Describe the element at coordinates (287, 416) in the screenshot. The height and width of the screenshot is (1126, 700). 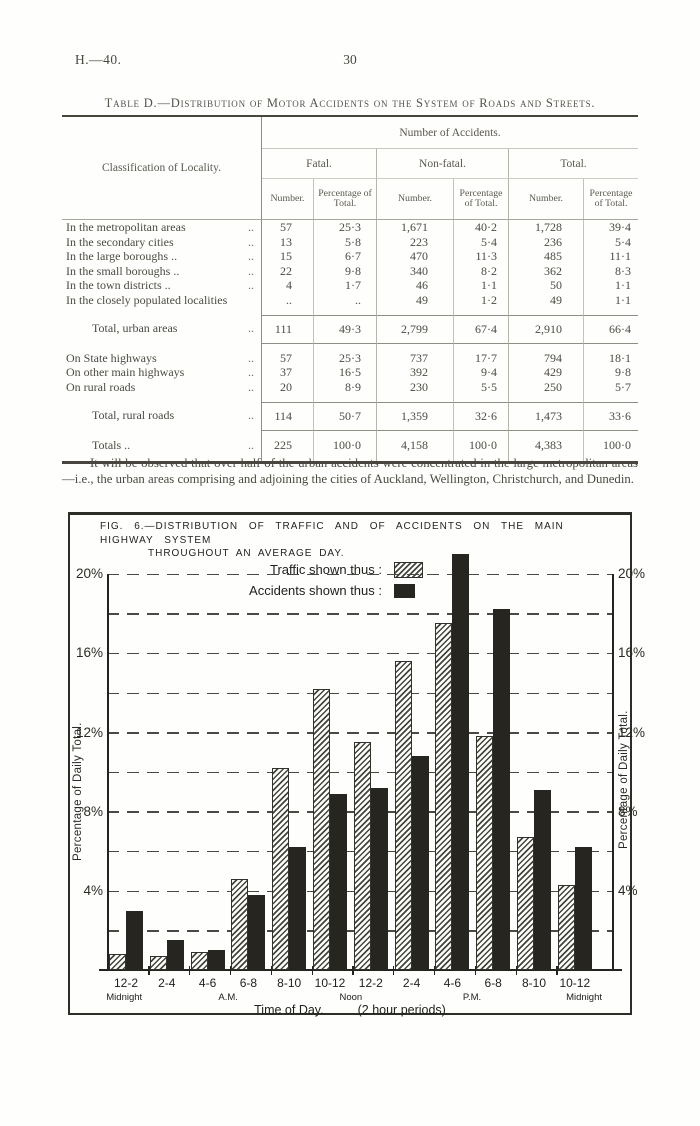
I see `table-cell: 114` at that location.